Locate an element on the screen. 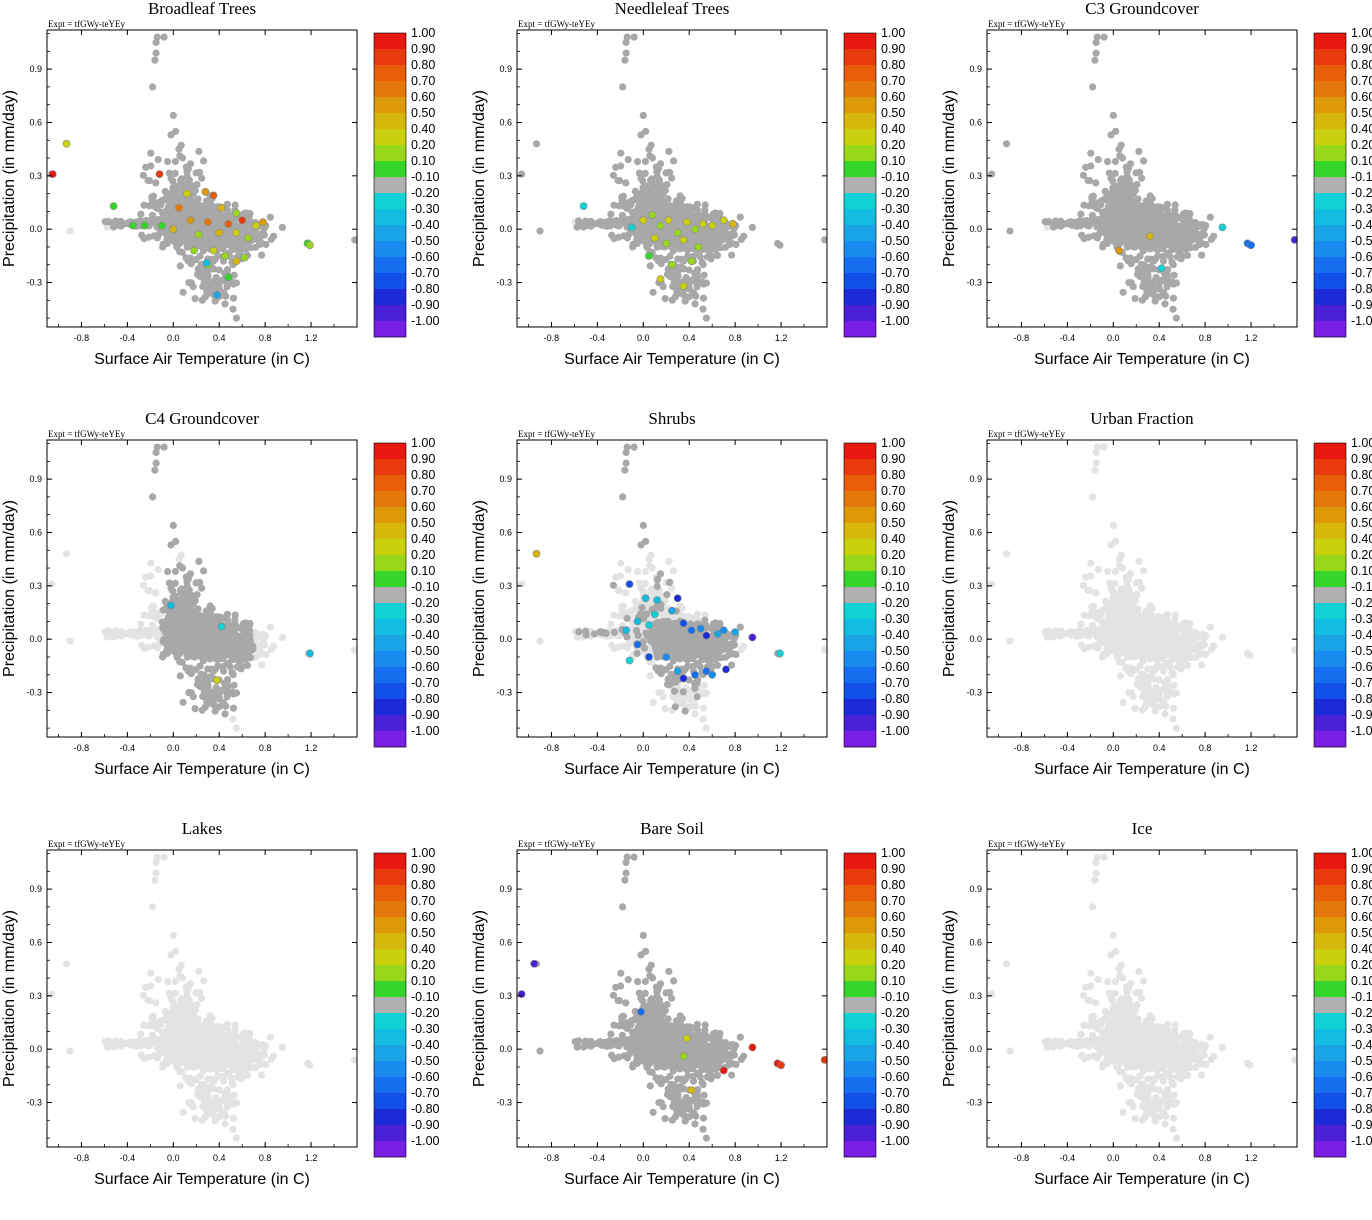  colorbar-label: 0.80 is located at coordinates (423, 65).